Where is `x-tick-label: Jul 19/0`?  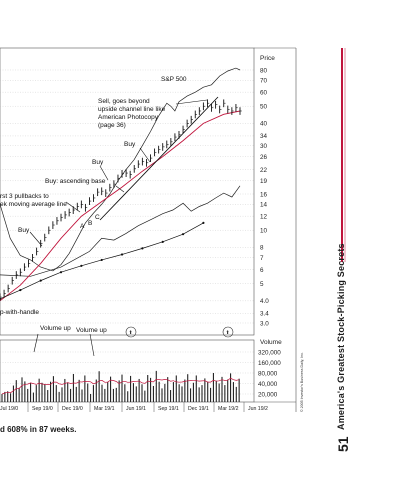 x-tick-label: Jul 19/0 is located at coordinates (9, 409).